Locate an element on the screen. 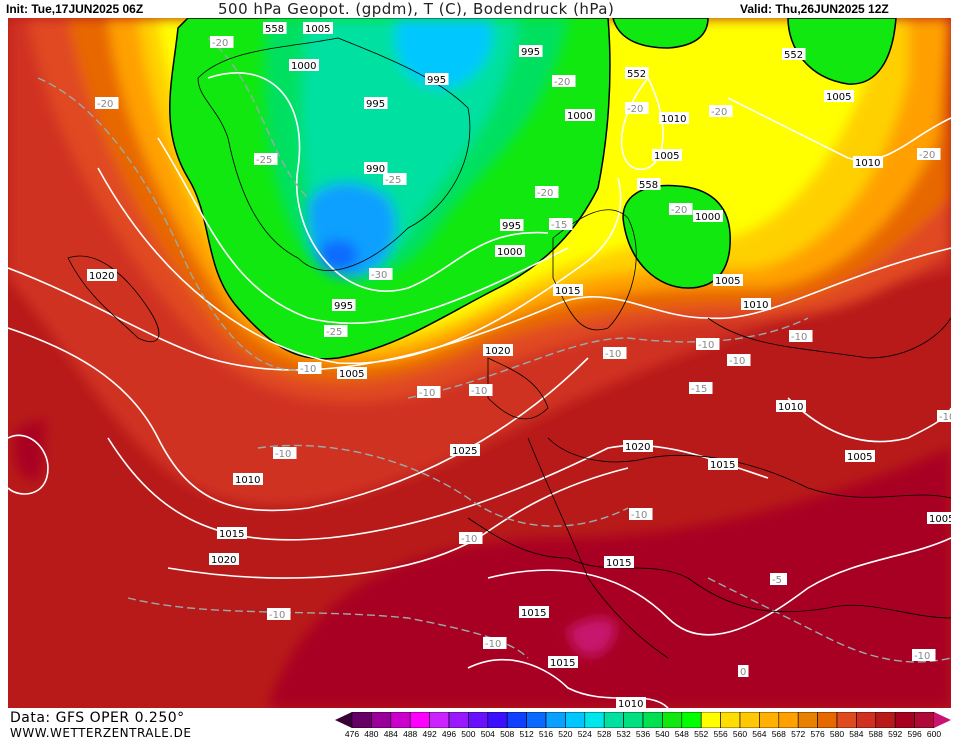 This screenshot has width=959, height=741. colorbar-label: 568 is located at coordinates (778, 734).